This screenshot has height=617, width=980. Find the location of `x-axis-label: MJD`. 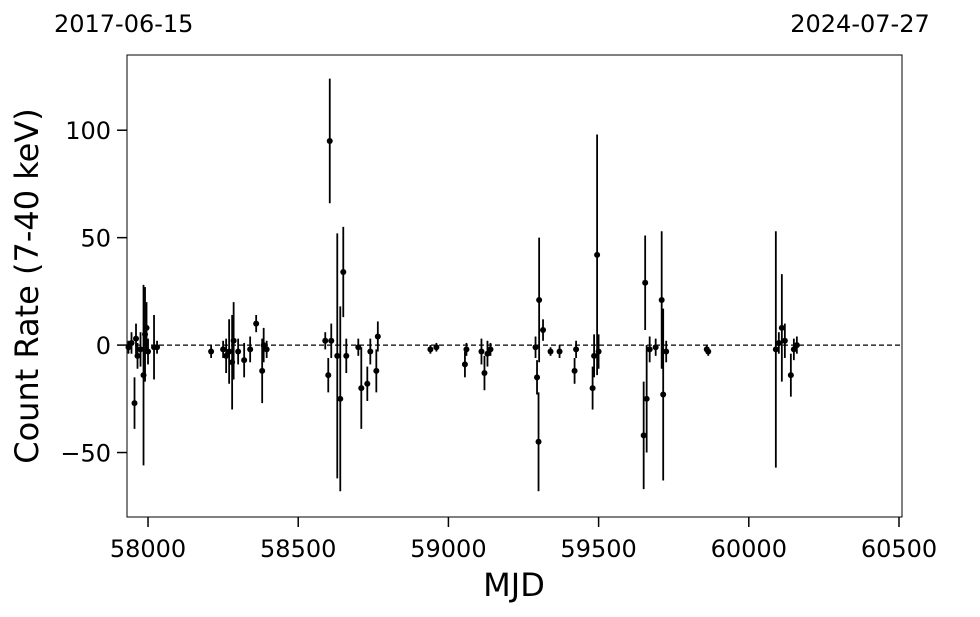

x-axis-label: MJD is located at coordinates (514, 585).